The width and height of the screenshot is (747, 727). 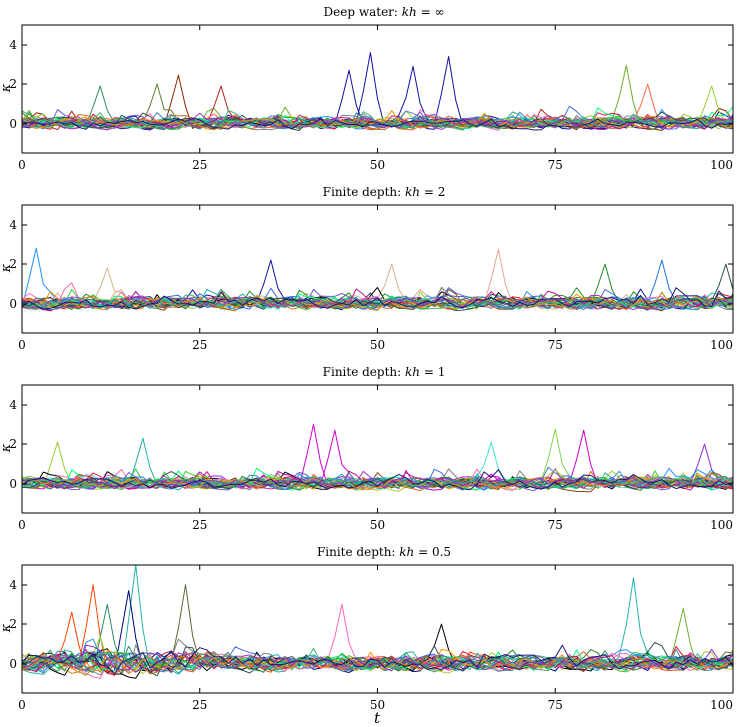 What do you see at coordinates (384, 552) in the screenshot?
I see `panel-title: Finite depth: kh = 0.5` at bounding box center [384, 552].